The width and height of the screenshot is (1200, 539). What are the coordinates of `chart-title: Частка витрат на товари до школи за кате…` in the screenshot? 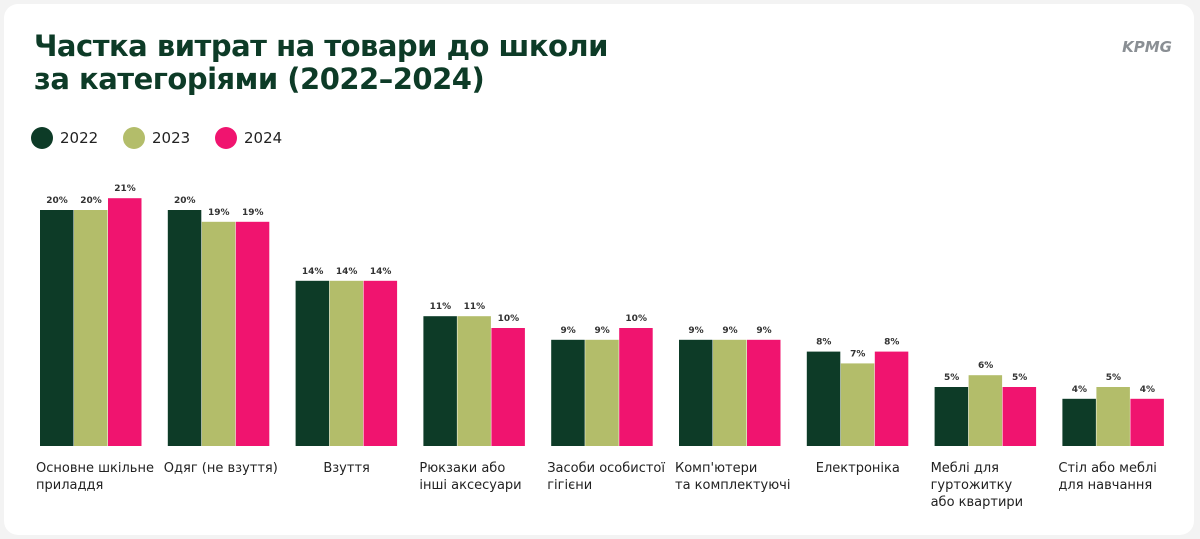 It's located at (321, 62).